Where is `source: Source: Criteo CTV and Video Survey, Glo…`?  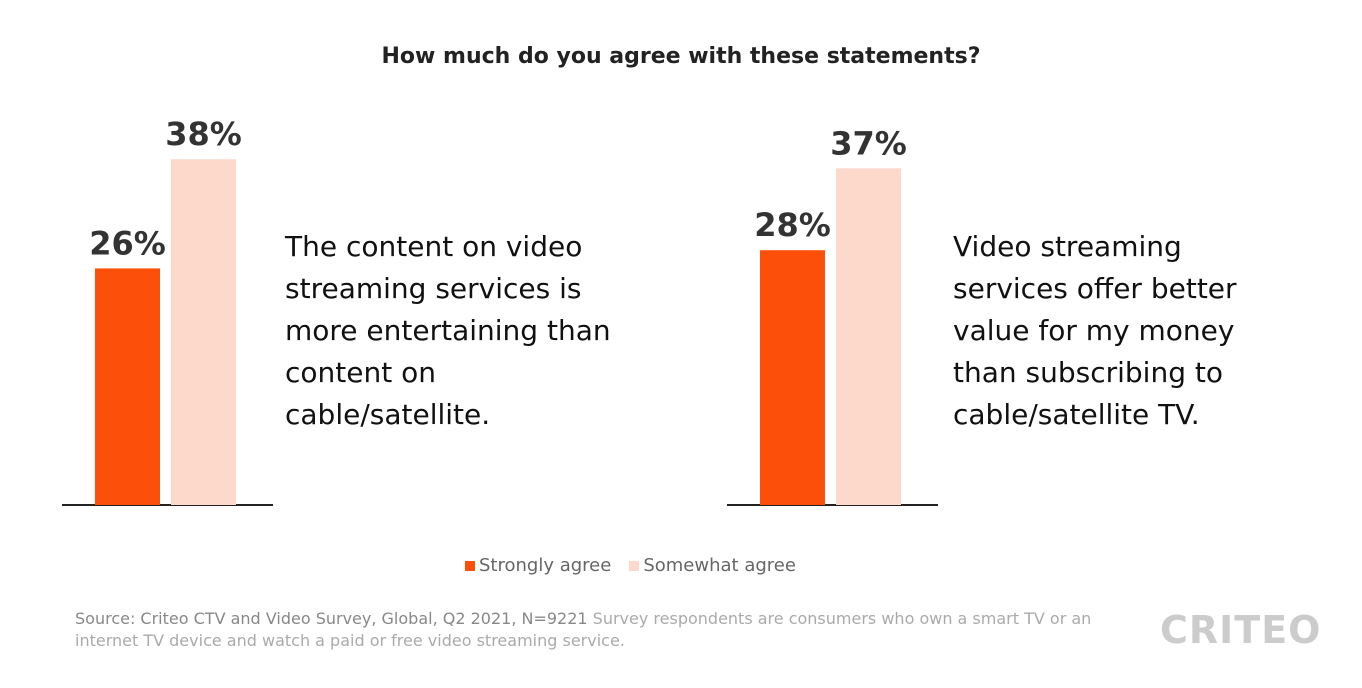 source: Source: Criteo CTV and Video Survey, Glo… is located at coordinates (331, 618).